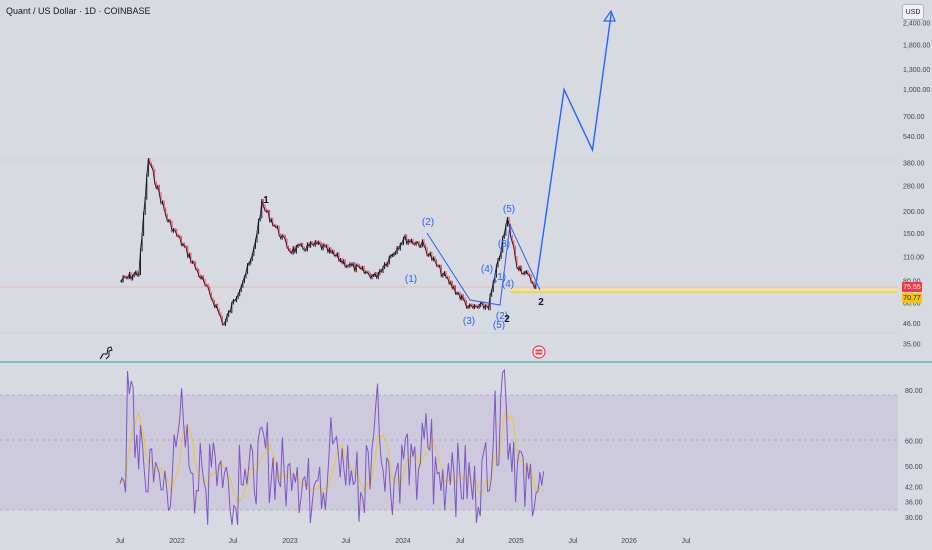  I want to click on price-tick-label: 1,000.00, so click(916, 90).